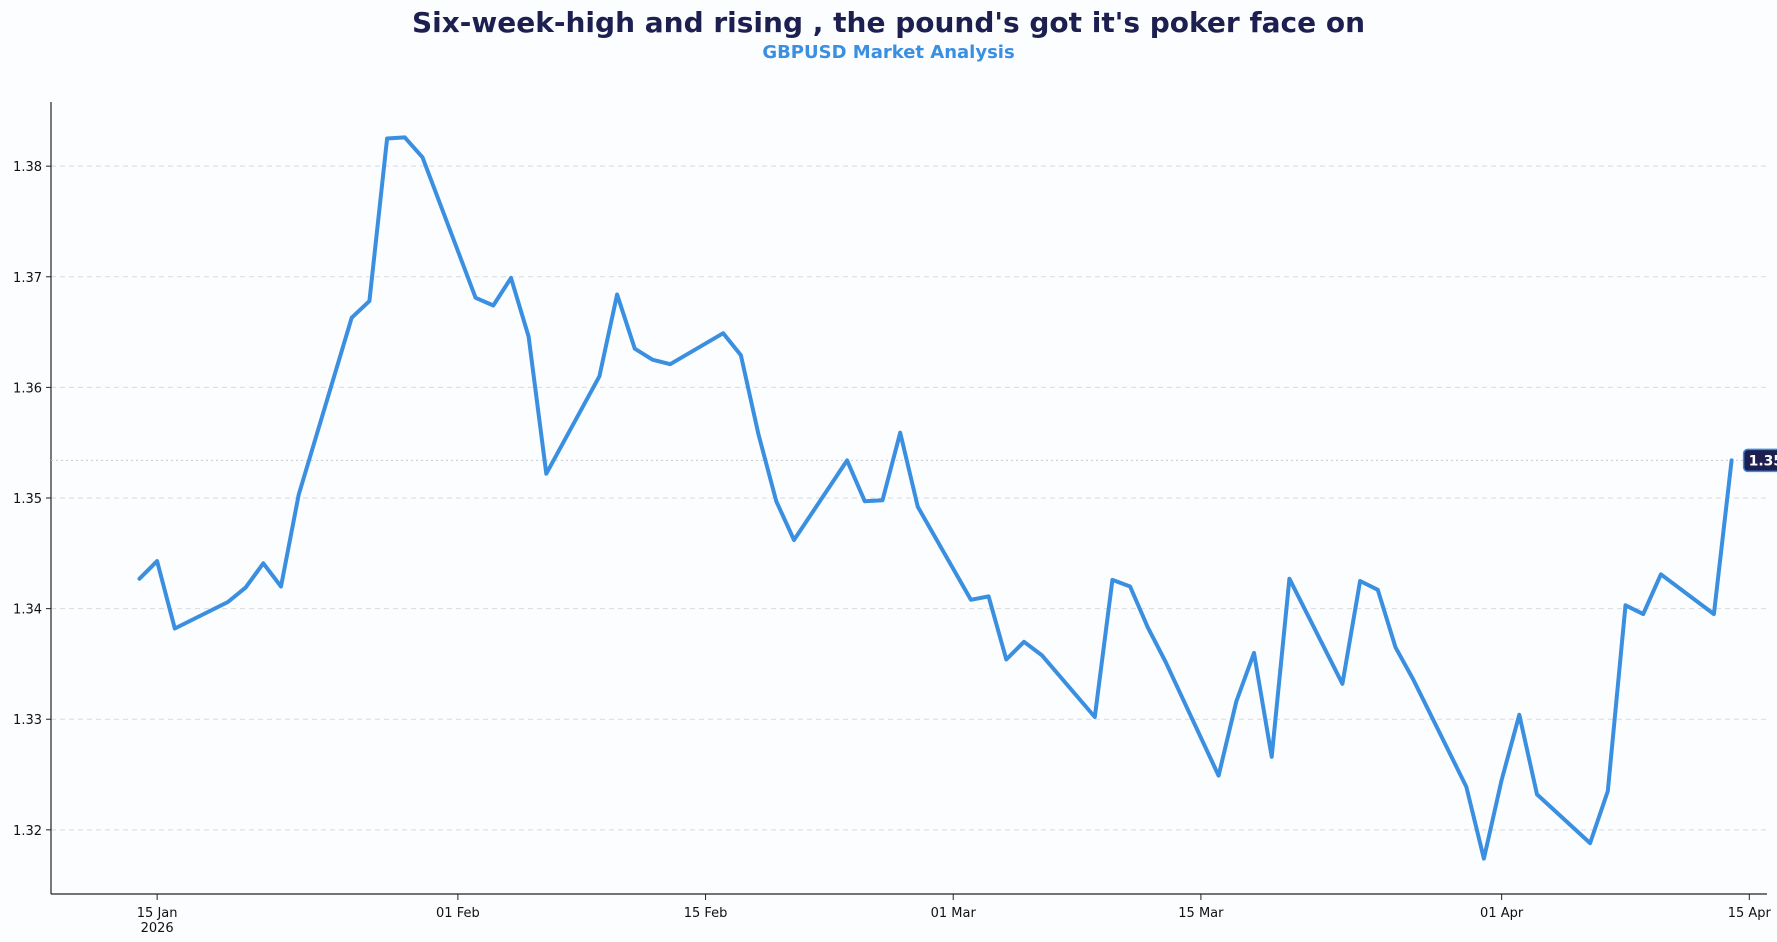 The height and width of the screenshot is (942, 1777). I want to click on x-tick-label: 15 Jan, so click(157, 913).